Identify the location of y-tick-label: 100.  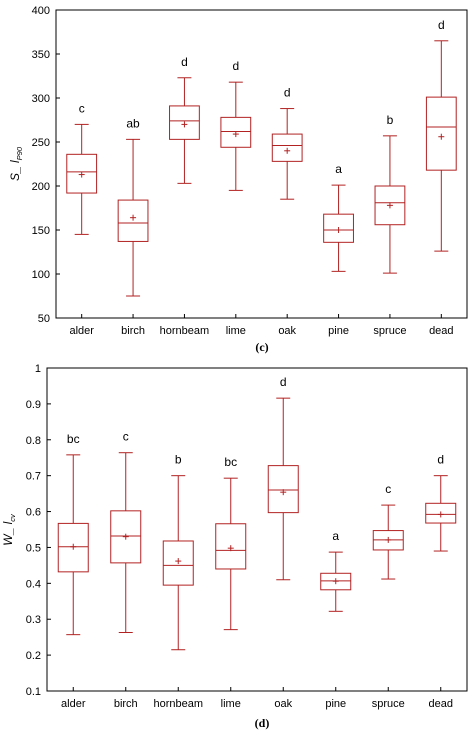
(41, 275).